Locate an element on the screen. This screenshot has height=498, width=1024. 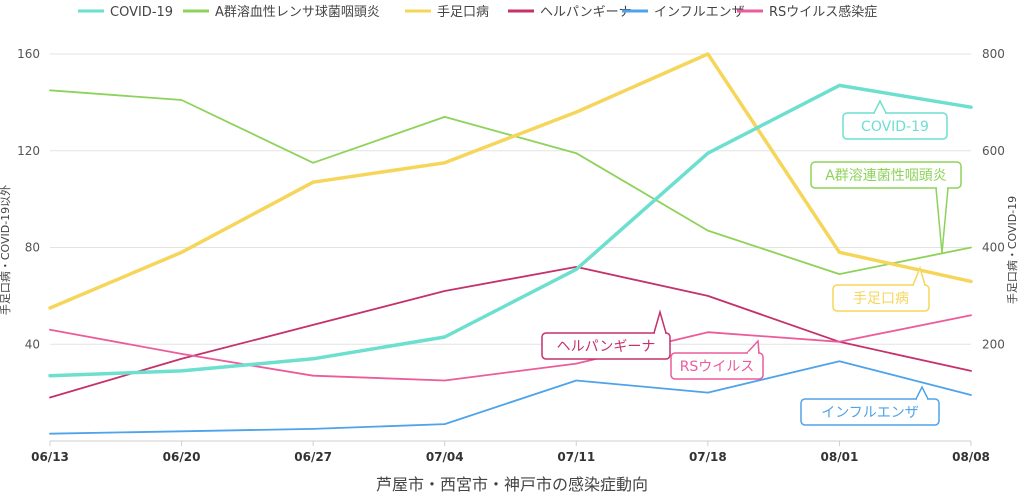
callout-label: インフルエンザ is located at coordinates (870, 405).